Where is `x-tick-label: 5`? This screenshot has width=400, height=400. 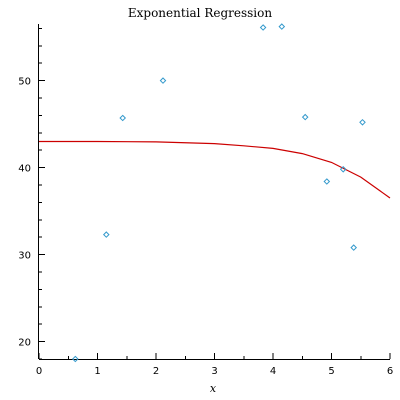 x-tick-label: 5 is located at coordinates (331, 371).